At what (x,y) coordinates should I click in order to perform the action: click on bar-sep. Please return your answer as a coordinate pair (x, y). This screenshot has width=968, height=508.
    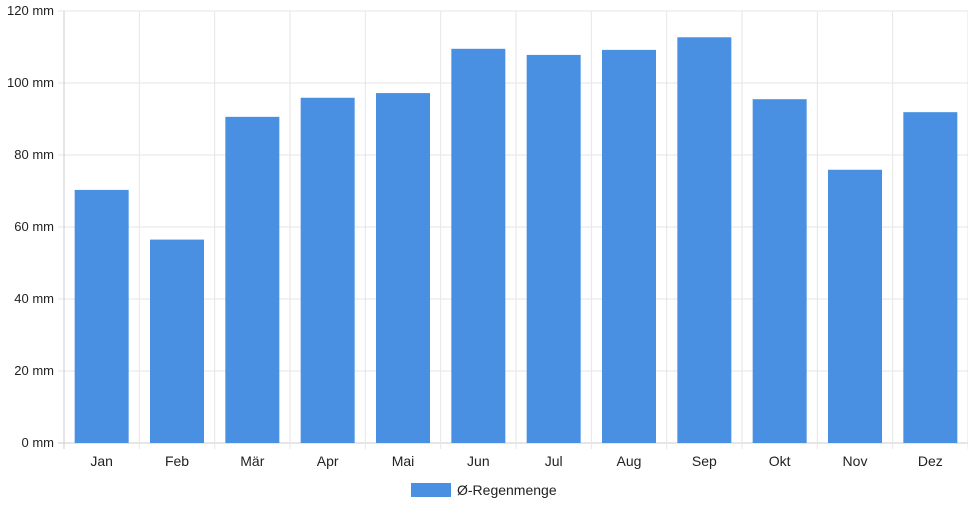
    Looking at the image, I should click on (704, 240).